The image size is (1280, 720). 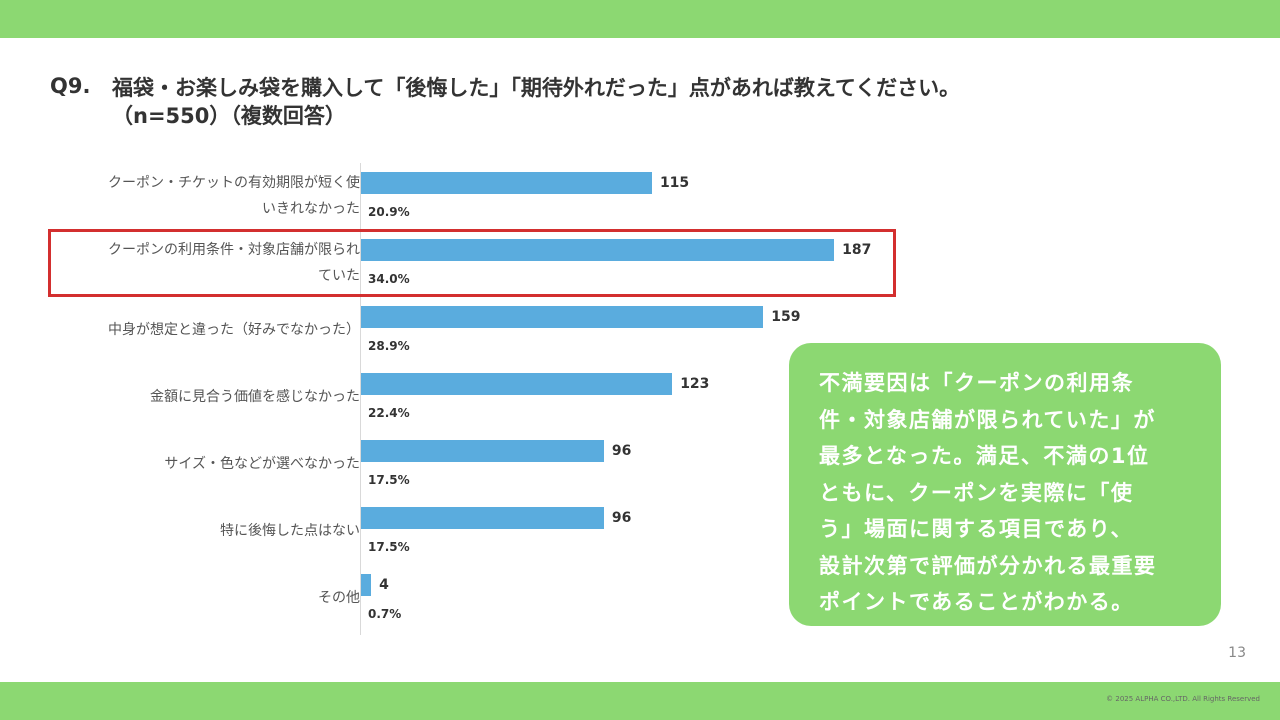 What do you see at coordinates (339, 598) in the screenshot?
I see `category-label-line: その他` at bounding box center [339, 598].